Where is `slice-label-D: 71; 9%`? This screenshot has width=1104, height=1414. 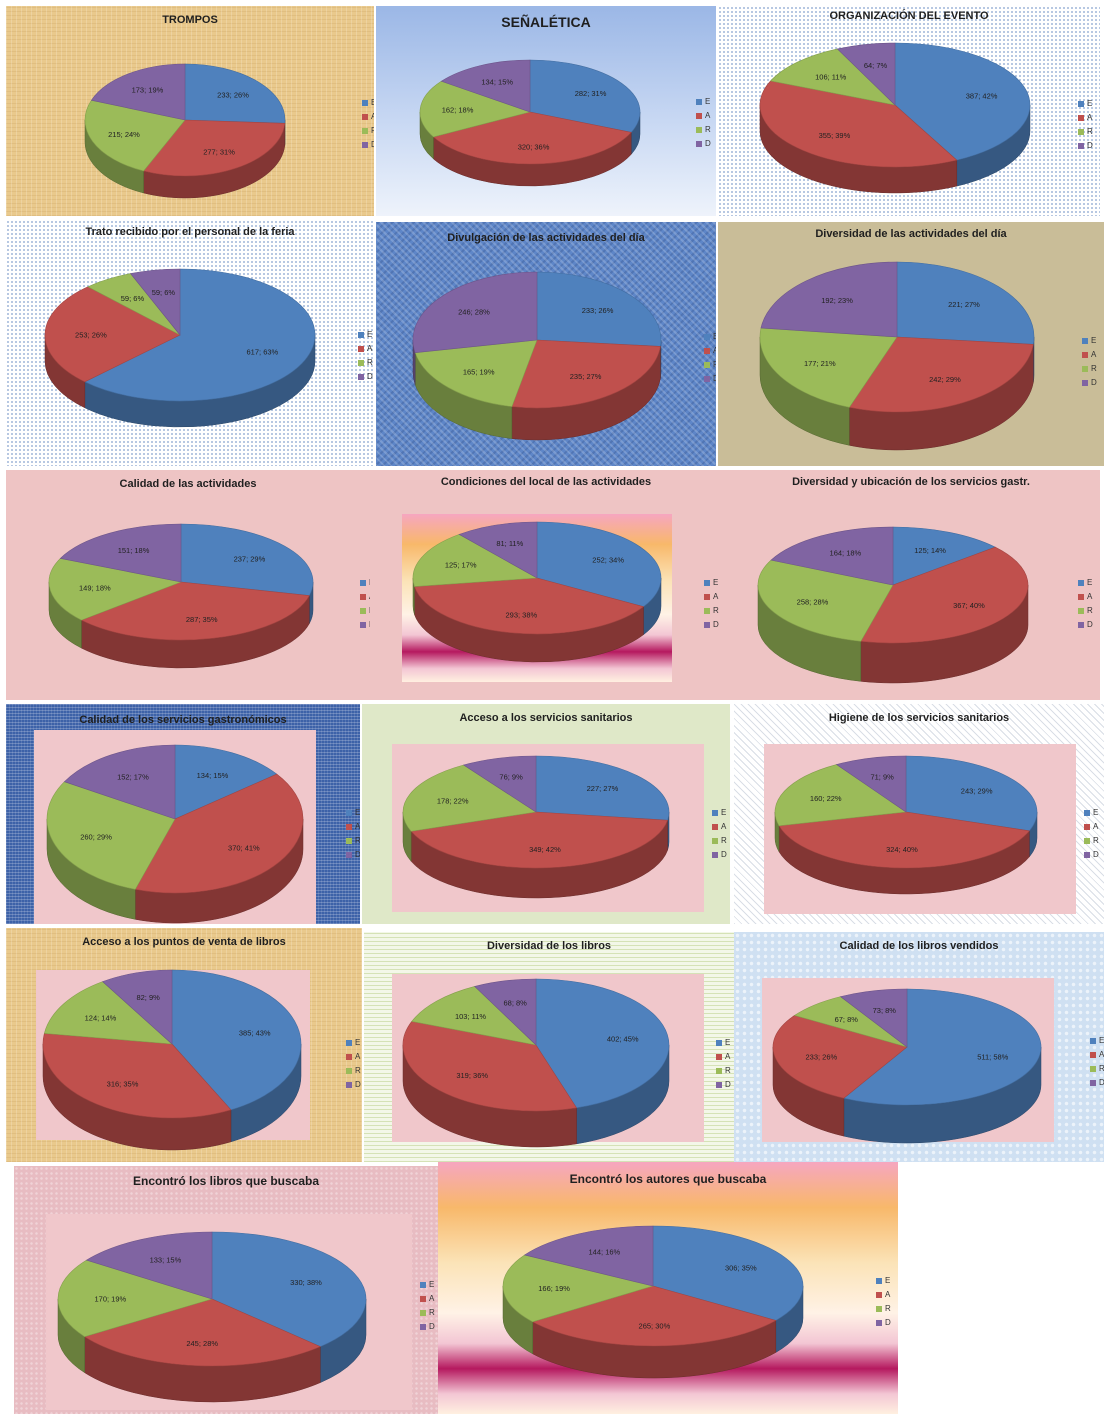 slice-label-D: 71; 9% is located at coordinates (882, 776).